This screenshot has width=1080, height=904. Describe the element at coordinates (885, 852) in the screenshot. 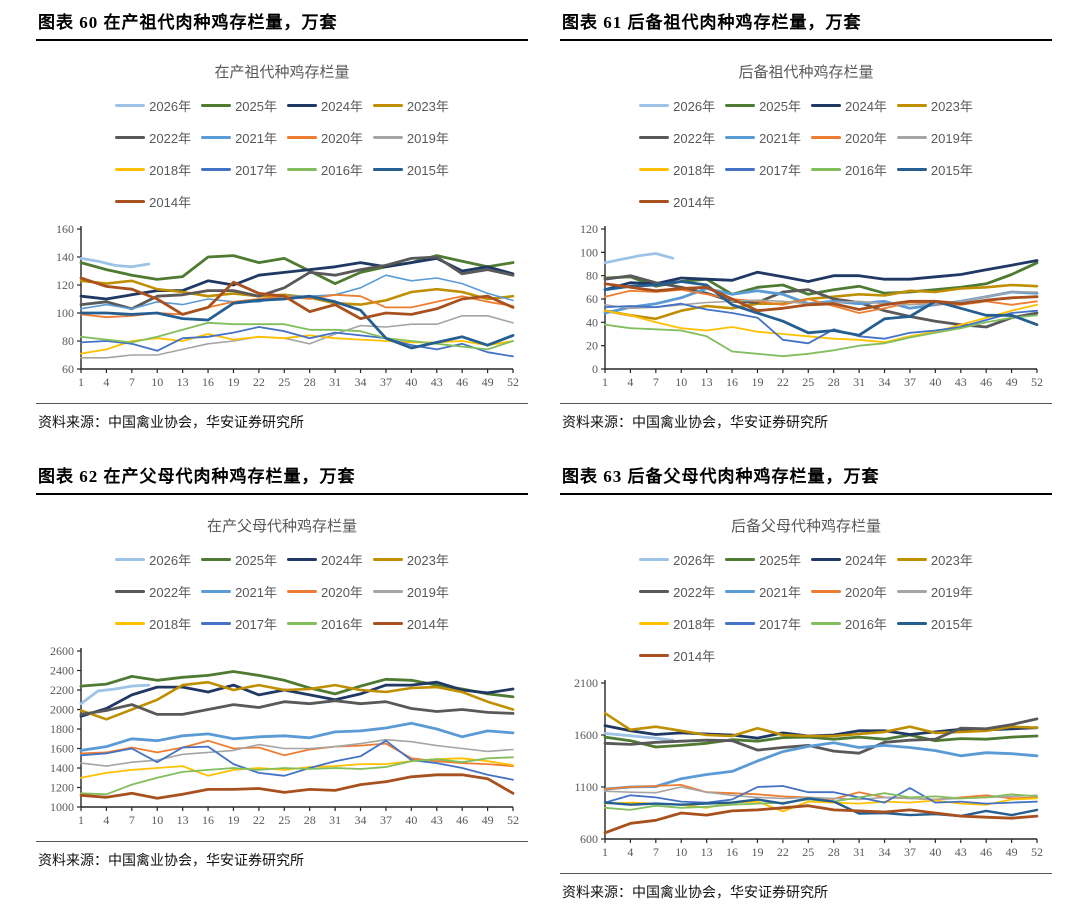

I see `x-tick-label: 34` at that location.